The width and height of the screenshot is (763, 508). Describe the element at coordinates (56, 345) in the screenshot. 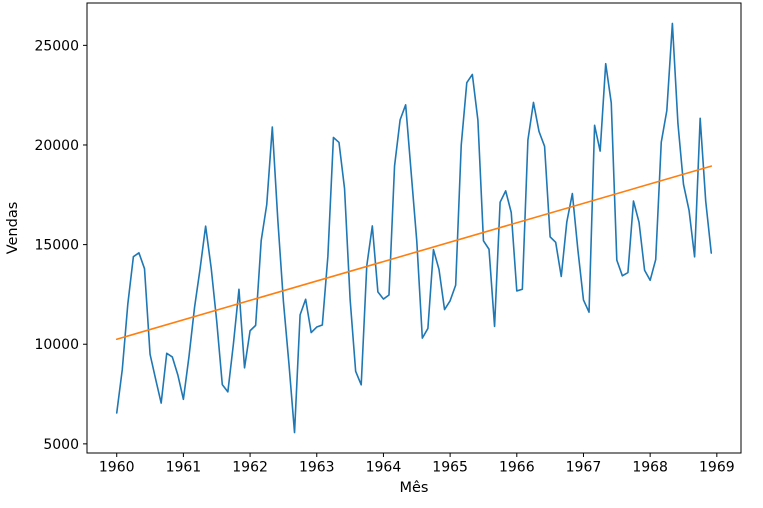

I see `y-tick-label: 10000` at that location.